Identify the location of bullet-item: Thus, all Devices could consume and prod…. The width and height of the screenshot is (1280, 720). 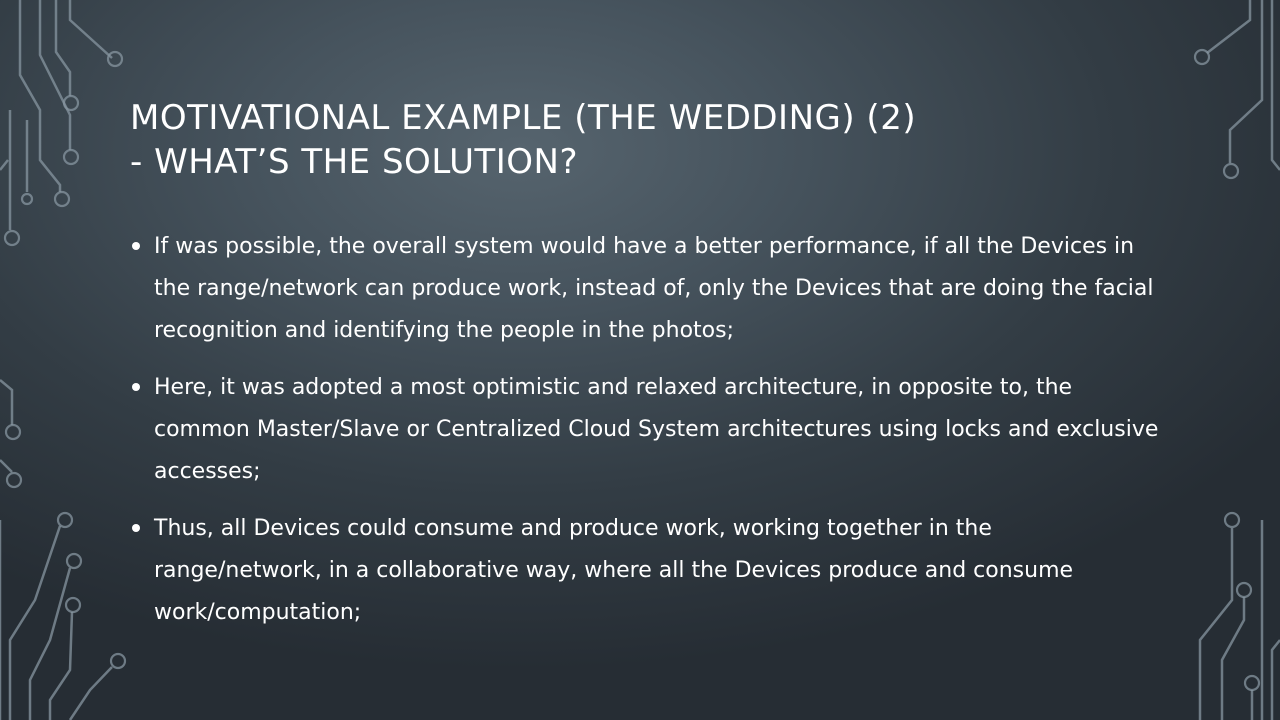
(645, 571).